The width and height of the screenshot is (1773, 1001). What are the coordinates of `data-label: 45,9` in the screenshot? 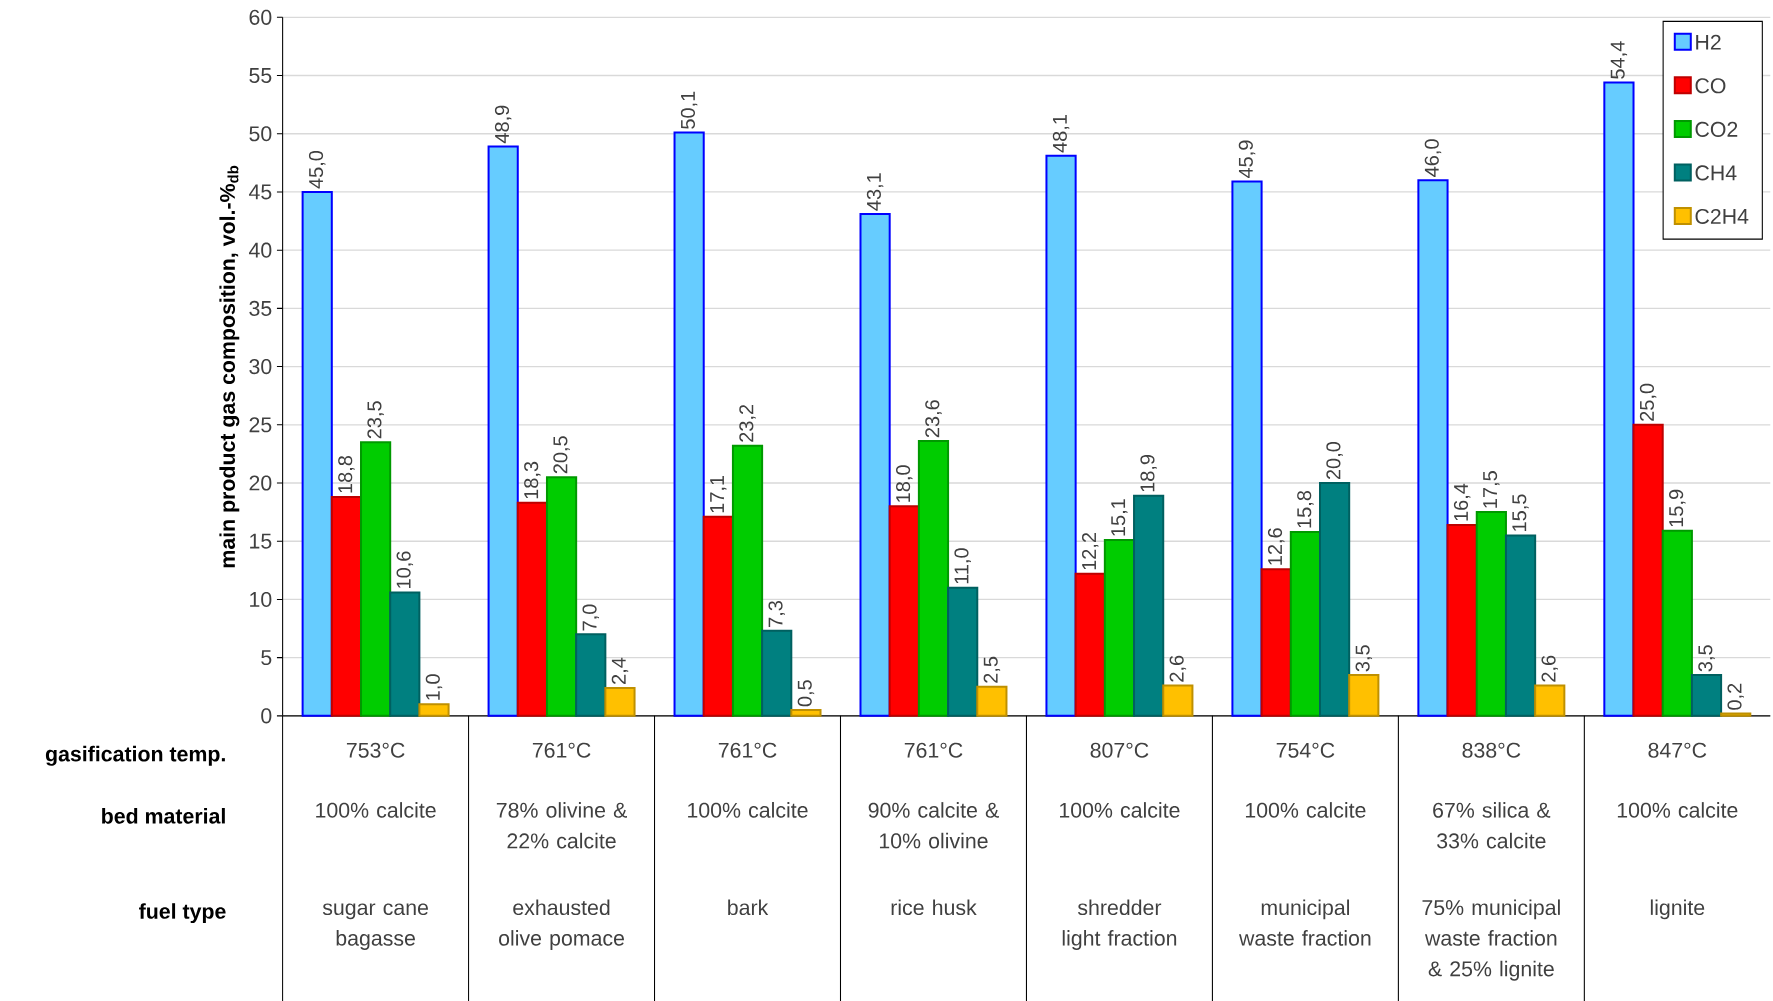 It's located at (1247, 159).